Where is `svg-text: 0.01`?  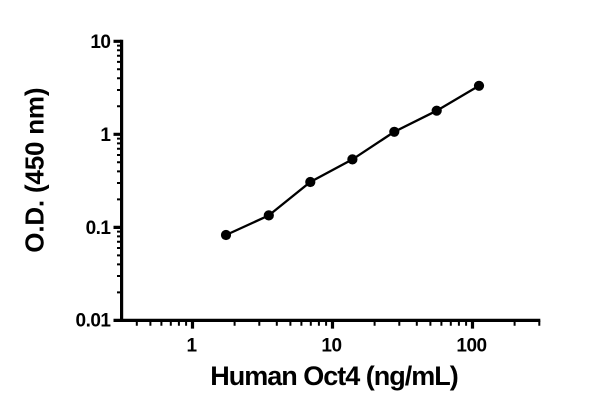
svg-text: 0.01 is located at coordinates (94, 320).